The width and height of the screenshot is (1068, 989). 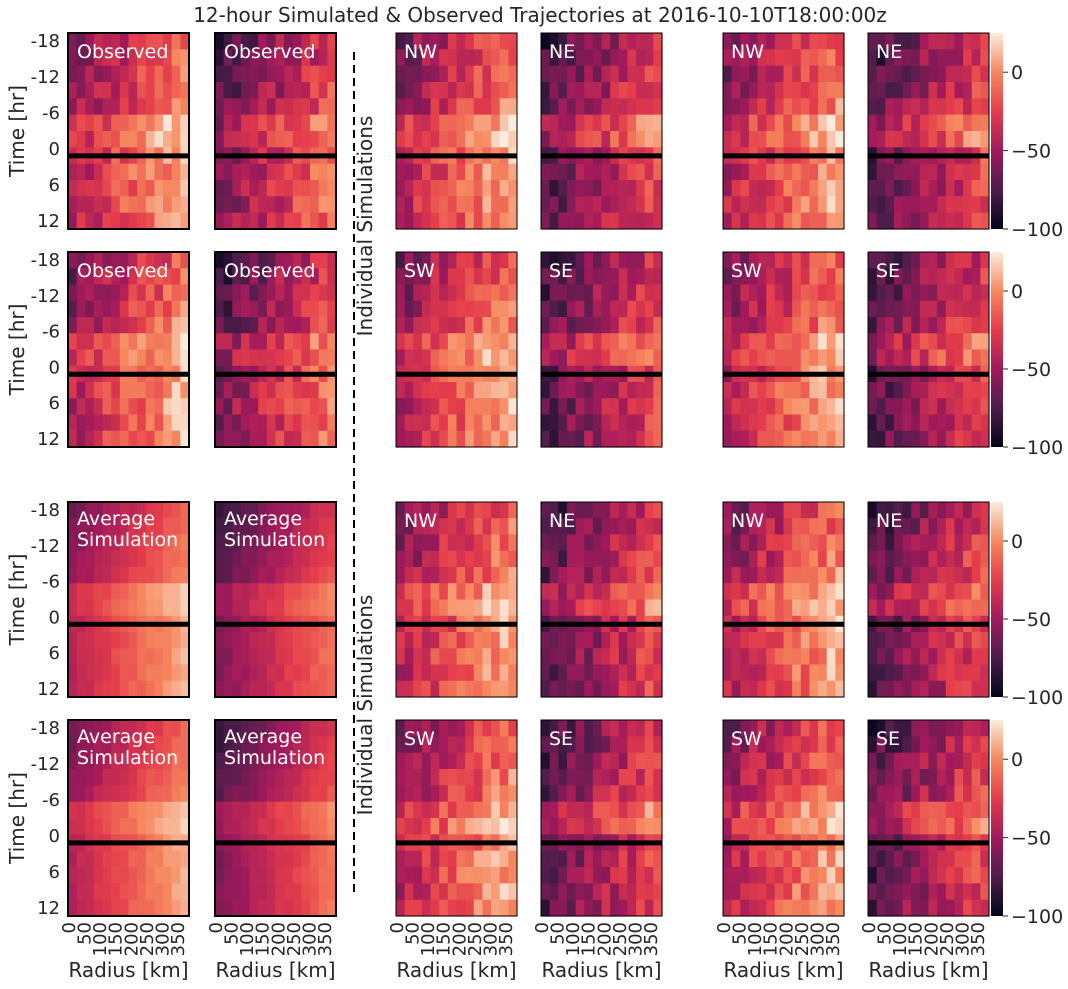 I want to click on colorbar-tick-label: −100, so click(x=1037, y=917).